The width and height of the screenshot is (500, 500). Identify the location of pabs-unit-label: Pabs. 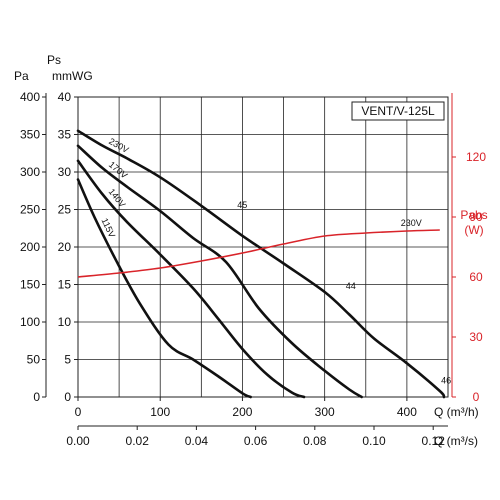
(473, 215).